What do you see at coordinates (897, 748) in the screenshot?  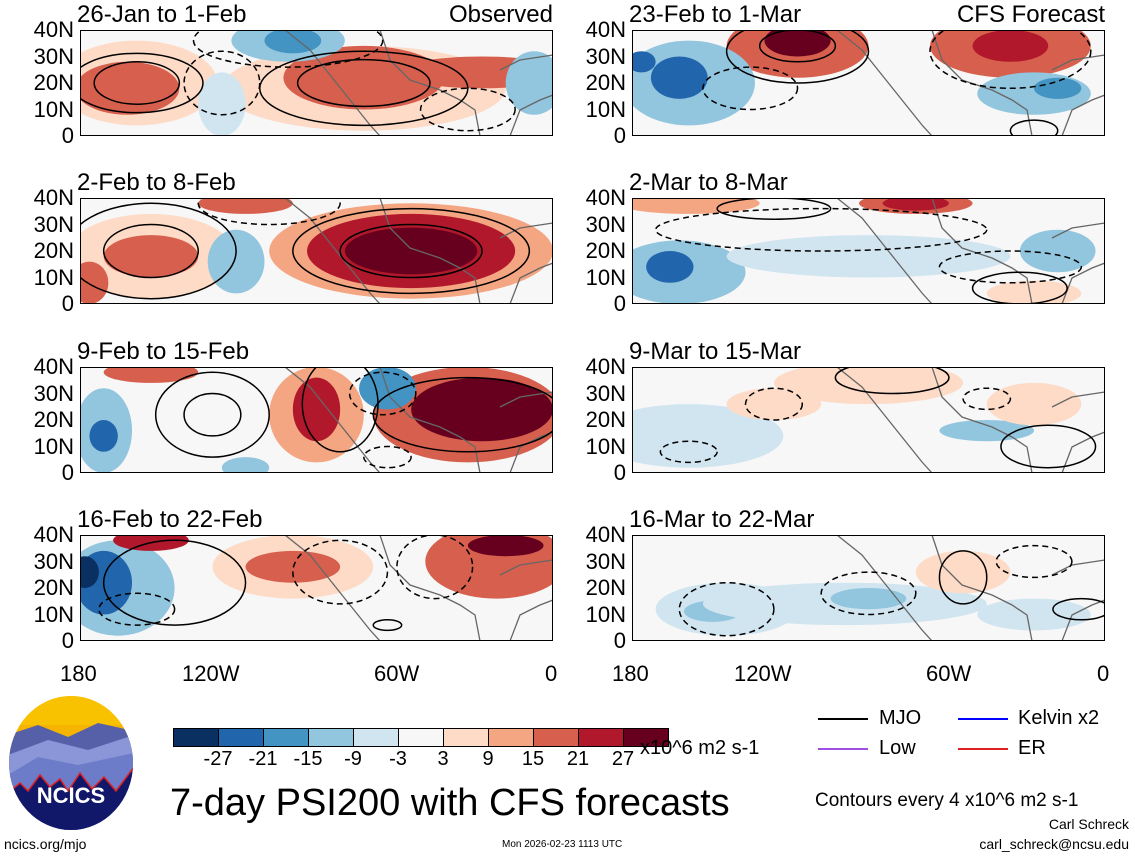 I see `legend-low: Low` at bounding box center [897, 748].